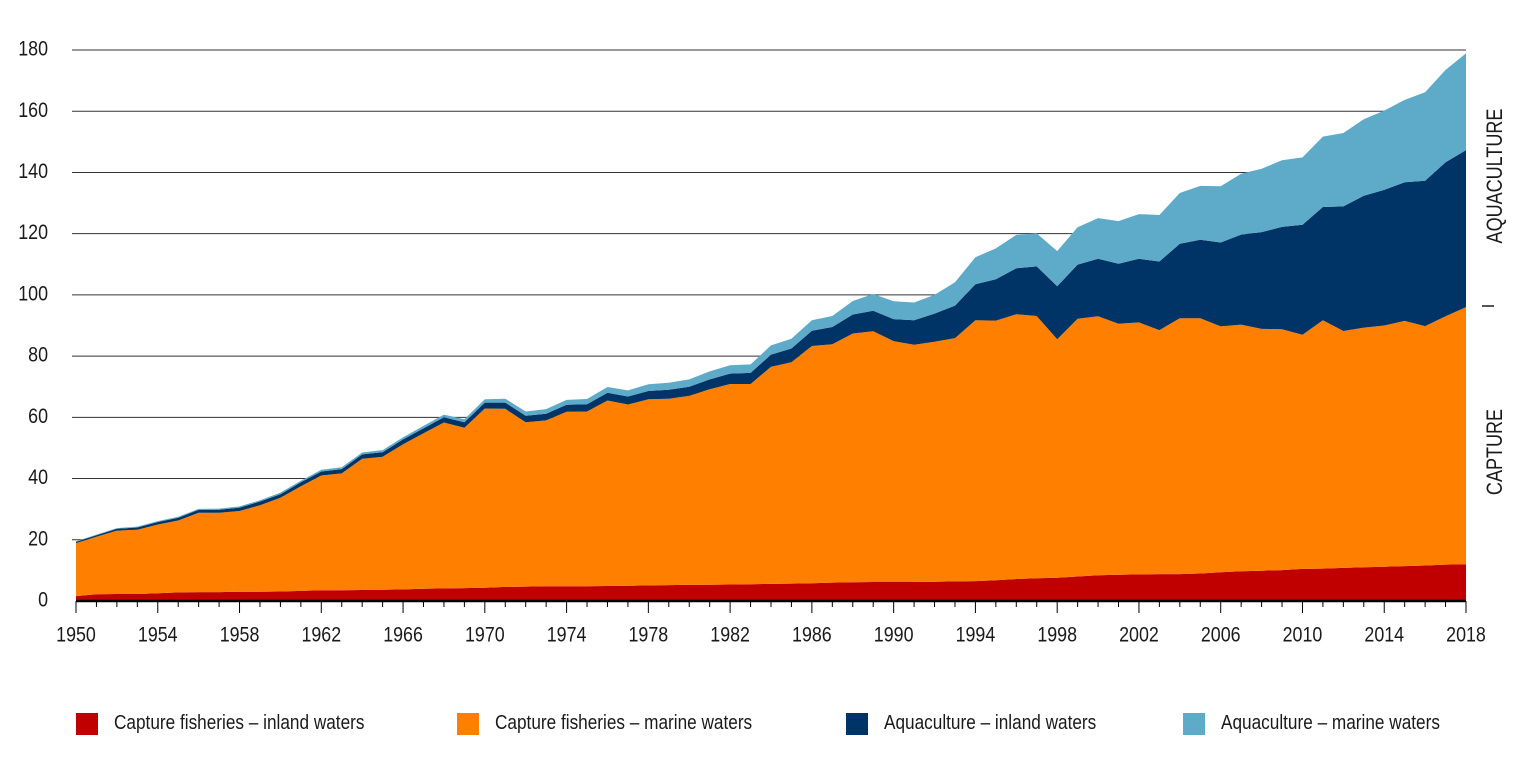 The width and height of the screenshot is (1538, 763). I want to click on legend-item-capture-marine: Capture fisheries – marine waters, so click(625, 723).